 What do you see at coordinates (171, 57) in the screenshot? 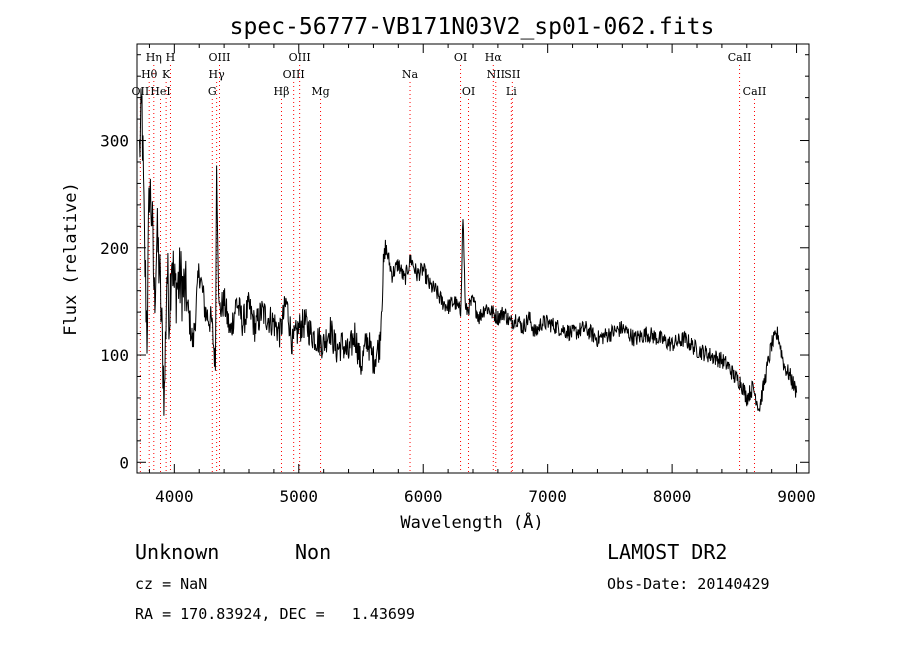
I see `line-label-5: H` at bounding box center [171, 57].